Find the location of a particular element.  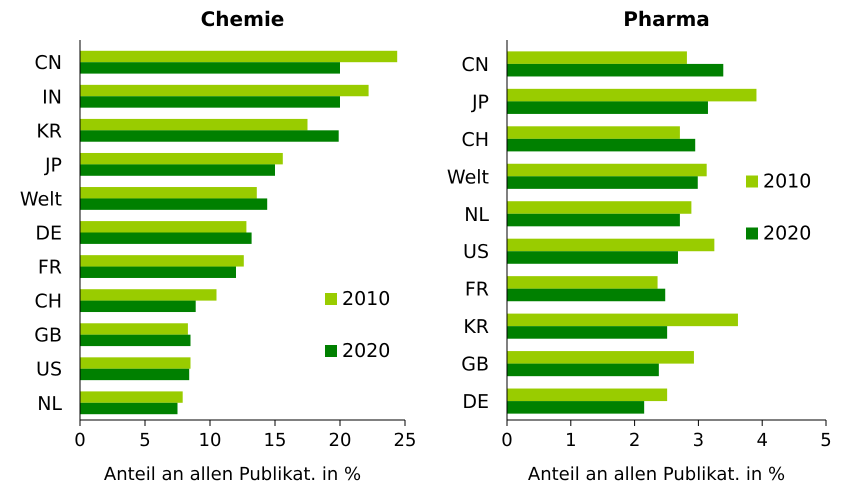

x-tick-label: 25 is located at coordinates (405, 440).